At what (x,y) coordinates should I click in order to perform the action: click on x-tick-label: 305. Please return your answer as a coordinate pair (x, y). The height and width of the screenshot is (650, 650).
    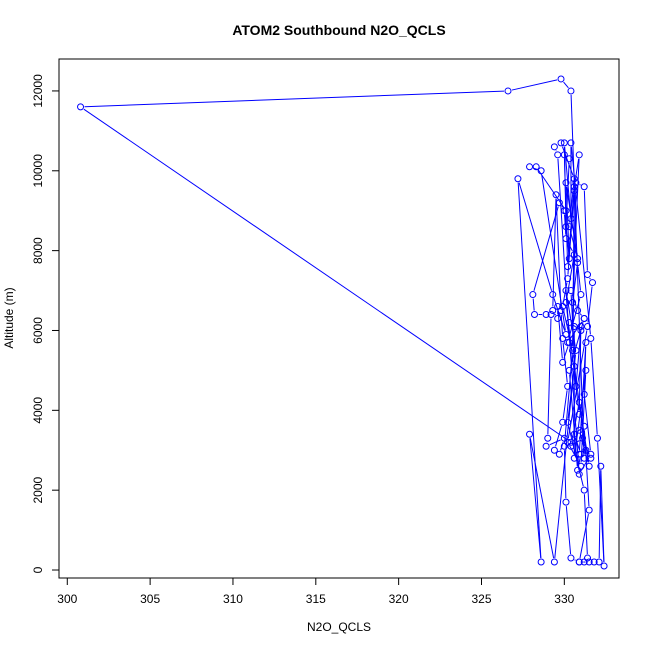
    Looking at the image, I should click on (150, 599).